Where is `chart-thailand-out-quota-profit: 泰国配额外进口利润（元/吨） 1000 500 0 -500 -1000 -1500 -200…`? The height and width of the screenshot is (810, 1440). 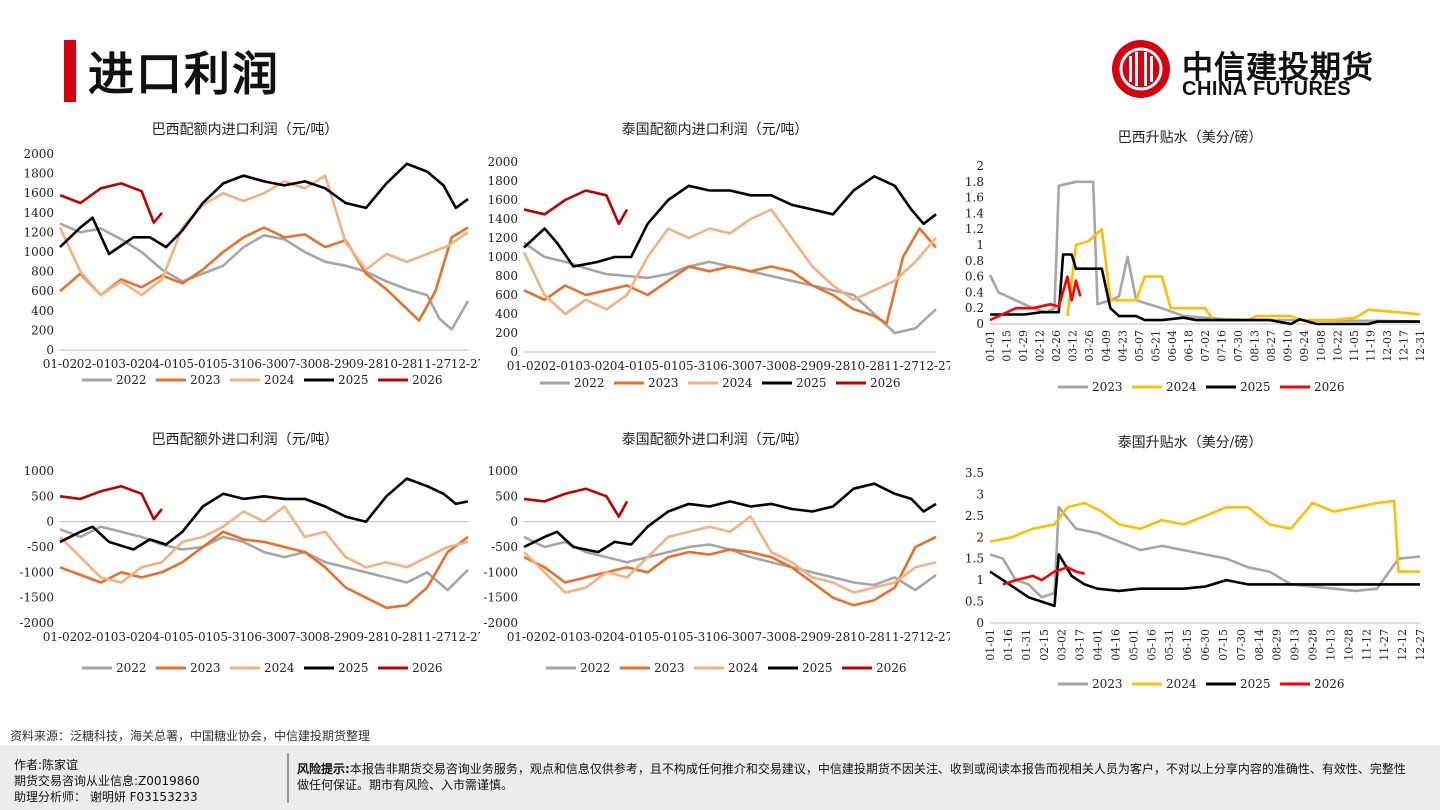
chart-thailand-out-quota-profit: 泰国配额外进口利润（元/吨） 1000 500 0 -500 -1000 -1500 -200… is located at coordinates (716, 553).